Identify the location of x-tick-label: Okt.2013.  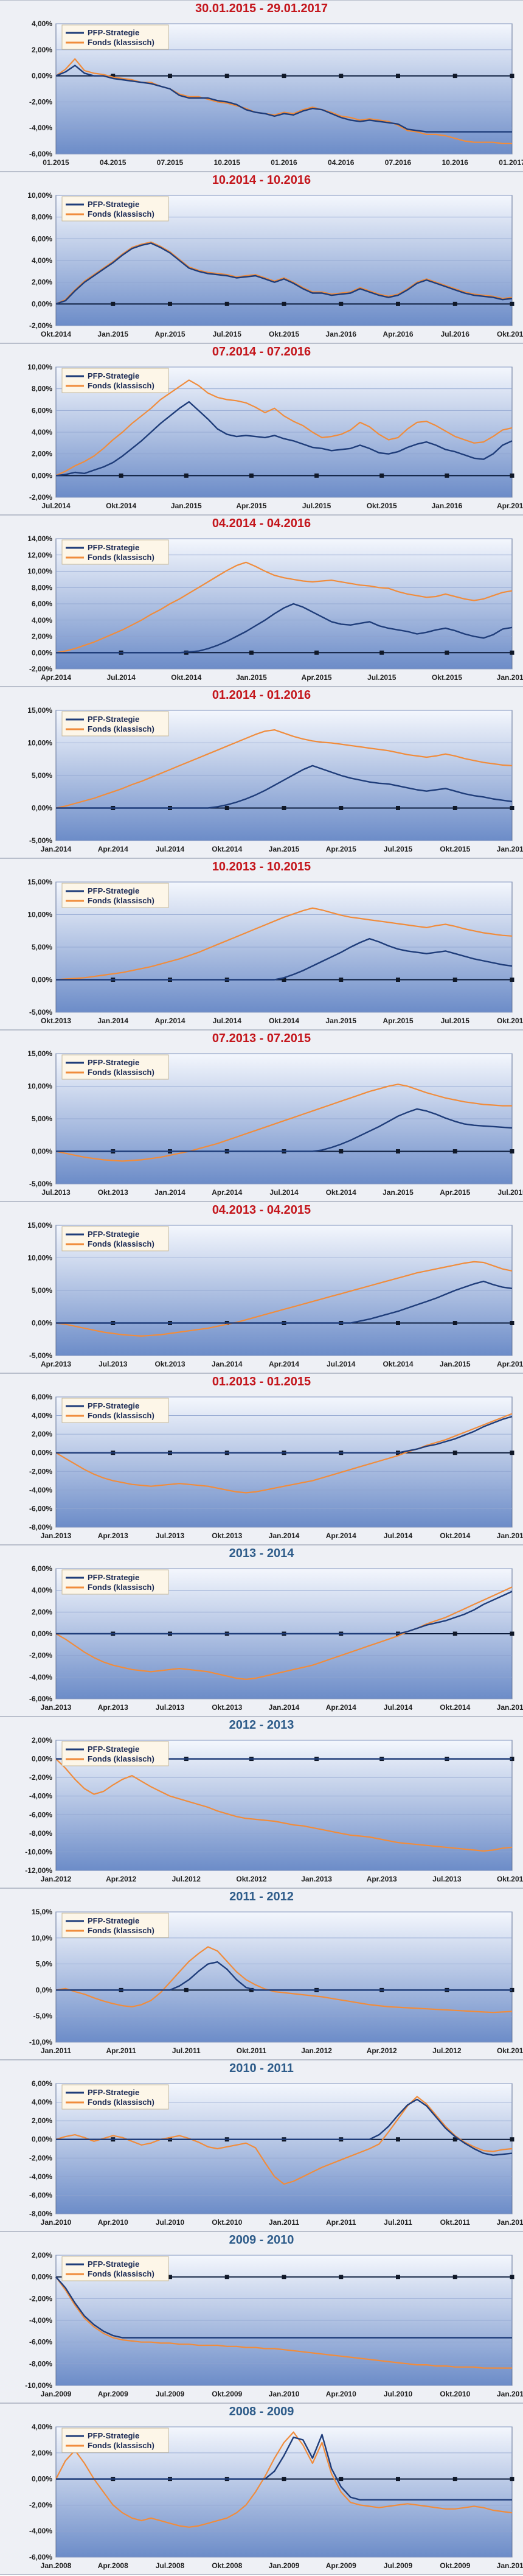
(227, 1707).